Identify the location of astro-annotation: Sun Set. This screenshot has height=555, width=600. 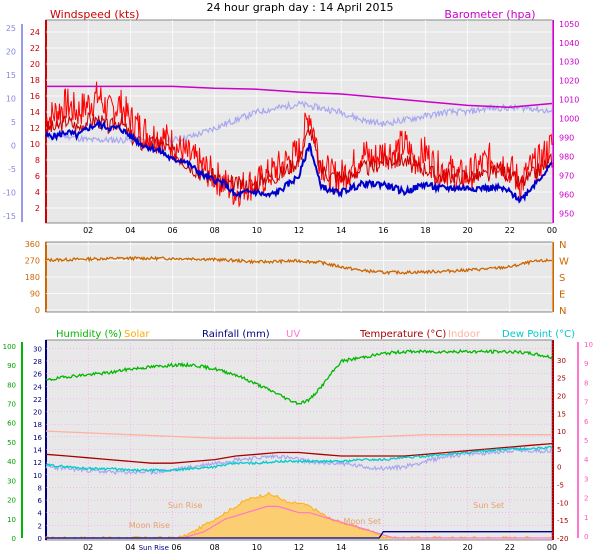
(488, 505).